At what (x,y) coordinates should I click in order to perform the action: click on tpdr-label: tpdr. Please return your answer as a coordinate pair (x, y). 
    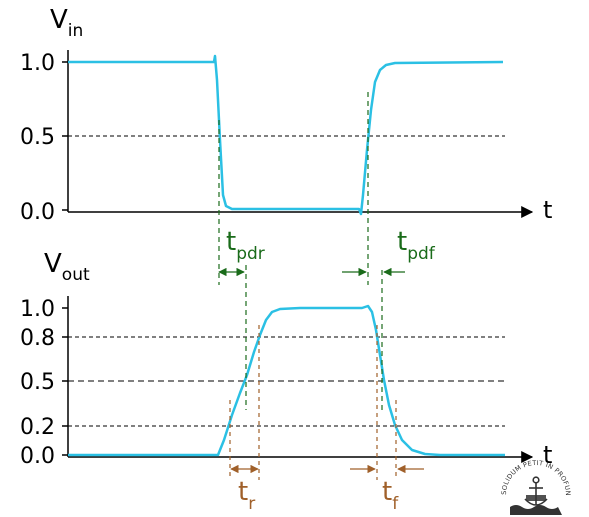
    Looking at the image, I should click on (245, 245).